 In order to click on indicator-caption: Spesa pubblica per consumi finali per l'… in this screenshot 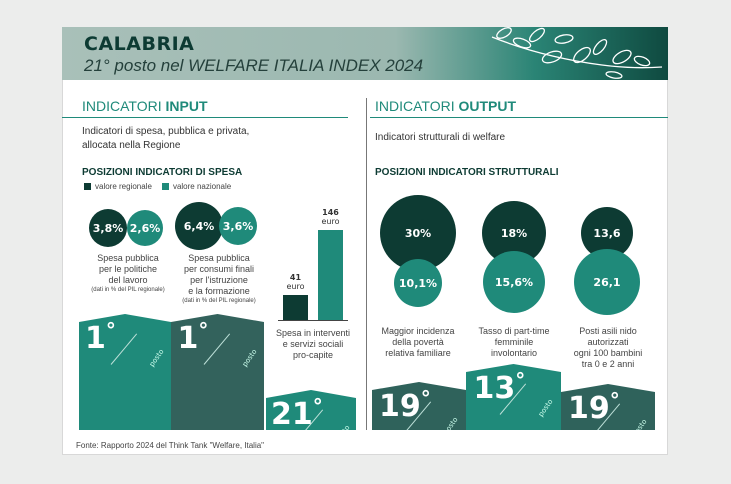, I will do `click(219, 279)`.